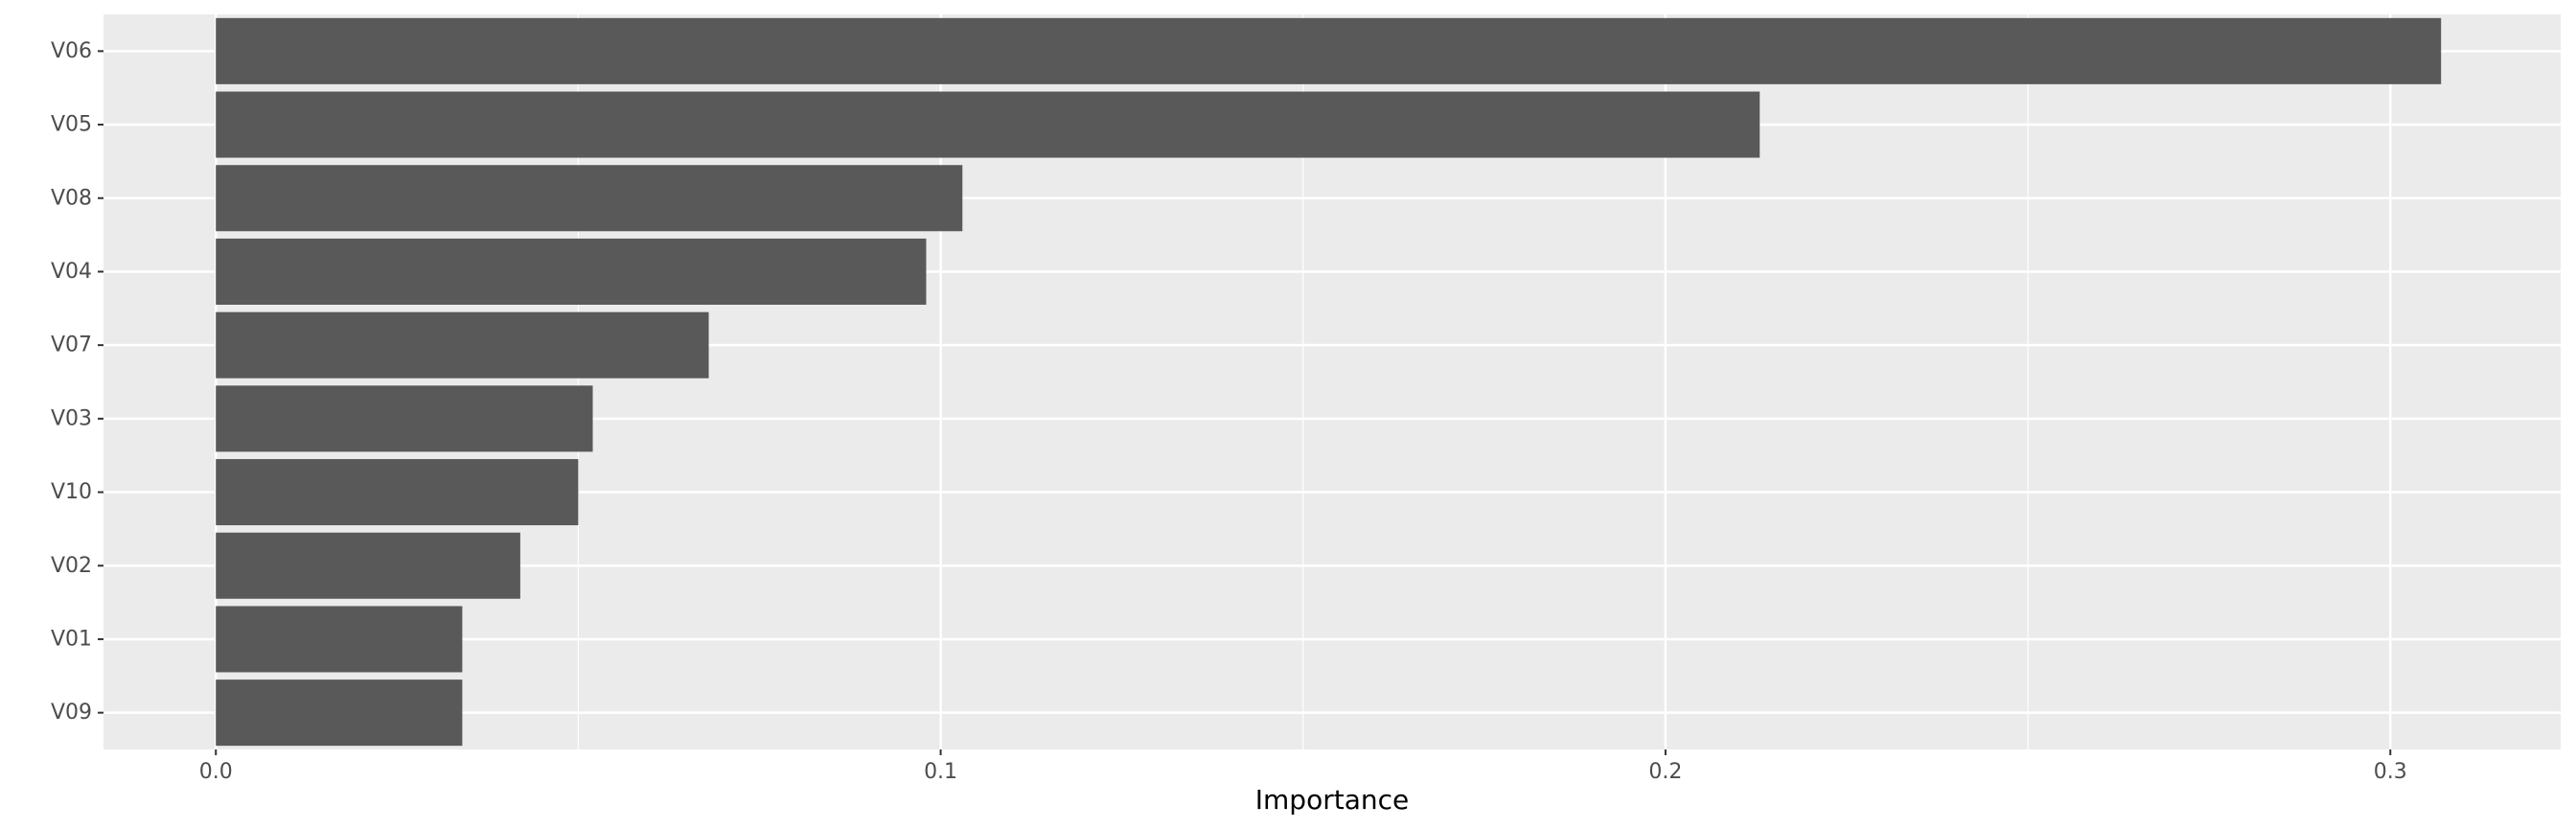 Image resolution: width=2576 pixels, height=829 pixels. Describe the element at coordinates (71, 492) in the screenshot. I see `y-tick-label: V10` at that location.